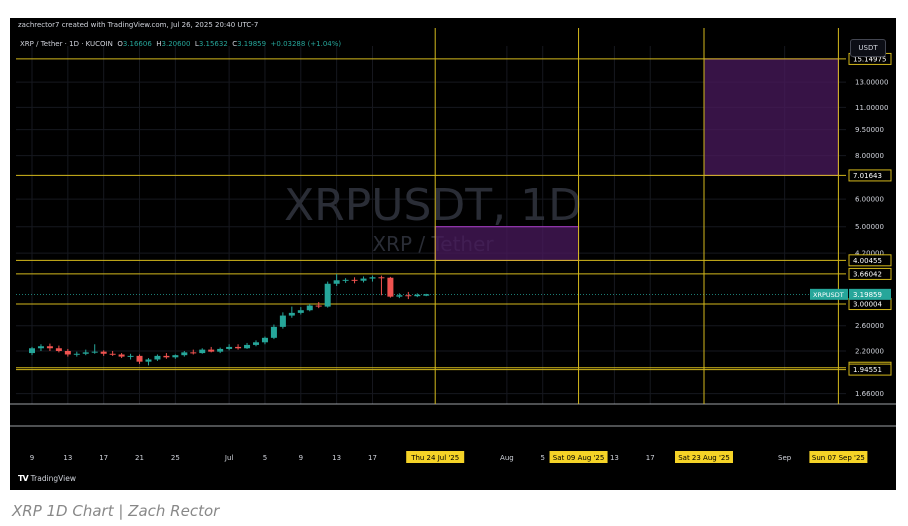 The height and width of the screenshot is (526, 908). I want to click on y-tick-label: 1.66000, so click(869, 394).